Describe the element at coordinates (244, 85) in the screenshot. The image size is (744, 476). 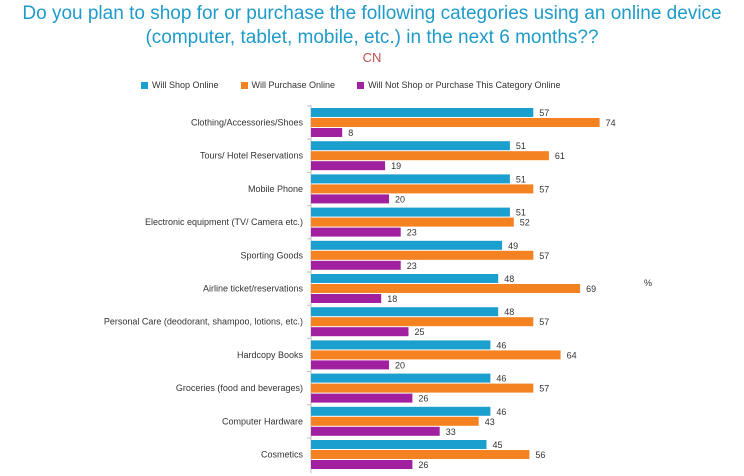
I see `legend-swatch-purchase` at that location.